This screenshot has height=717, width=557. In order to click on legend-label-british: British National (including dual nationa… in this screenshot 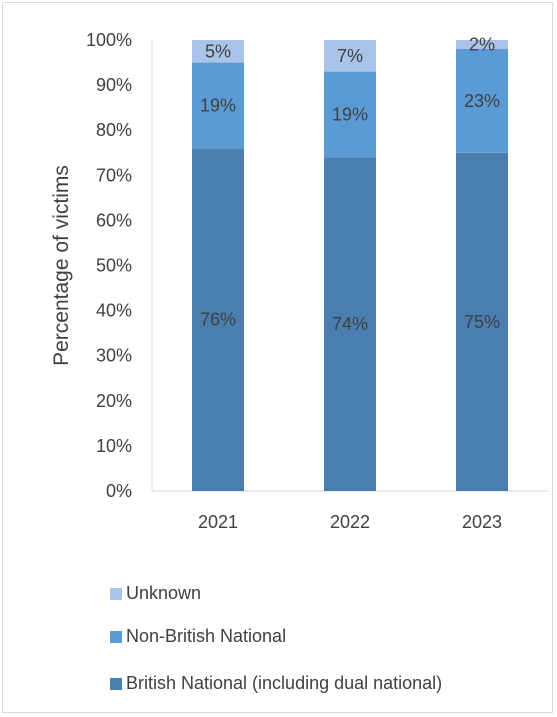, I will do `click(284, 683)`.